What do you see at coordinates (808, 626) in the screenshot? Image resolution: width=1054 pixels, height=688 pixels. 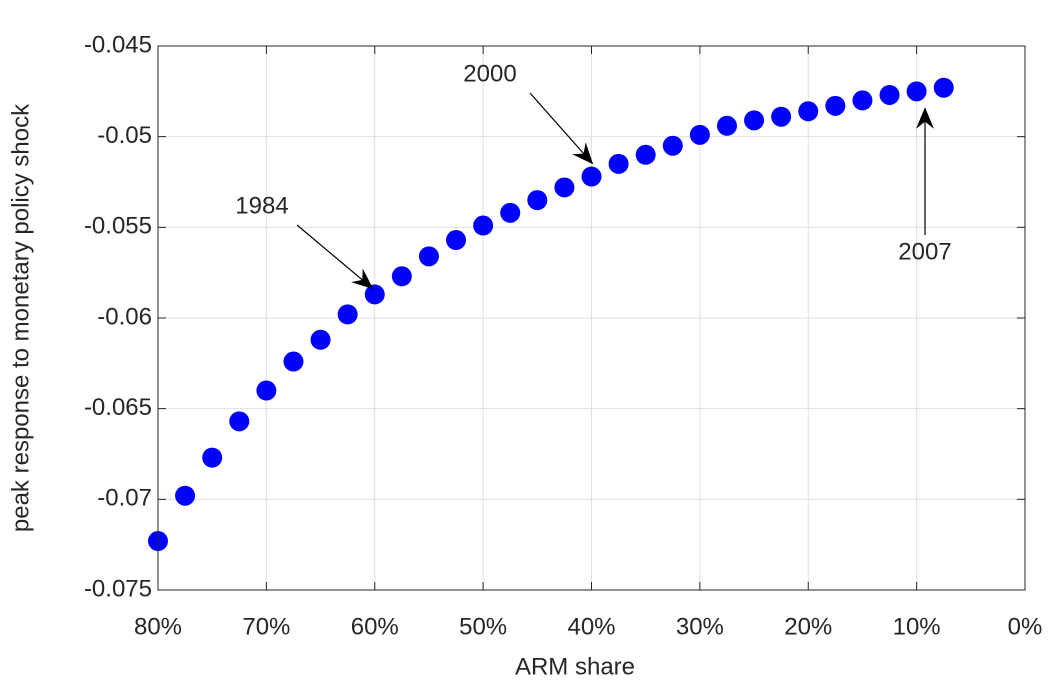 I see `x-tick-label: 20%` at bounding box center [808, 626].